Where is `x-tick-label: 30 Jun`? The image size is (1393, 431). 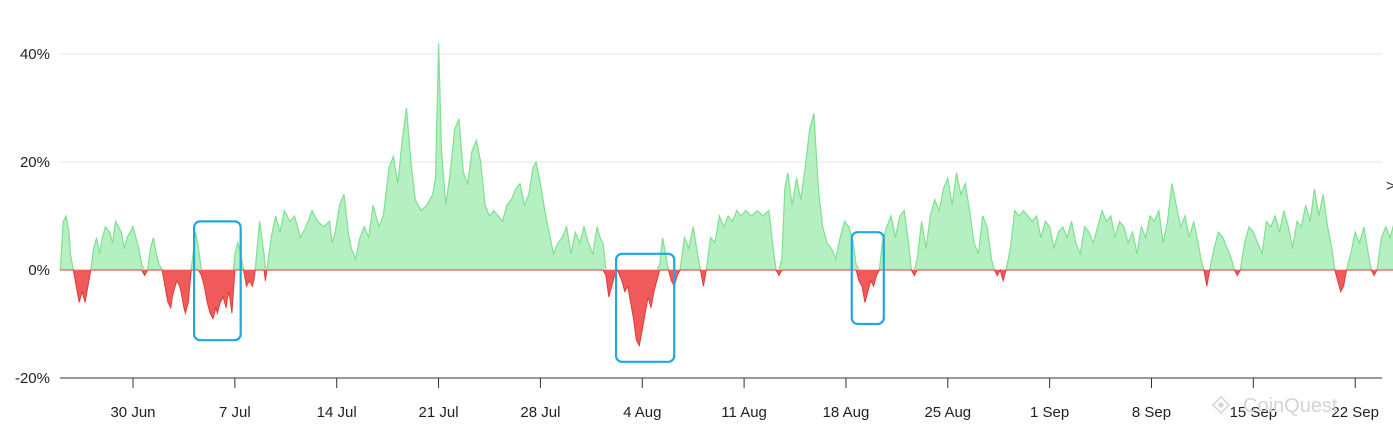
x-tick-label: 30 Jun is located at coordinates (132, 412).